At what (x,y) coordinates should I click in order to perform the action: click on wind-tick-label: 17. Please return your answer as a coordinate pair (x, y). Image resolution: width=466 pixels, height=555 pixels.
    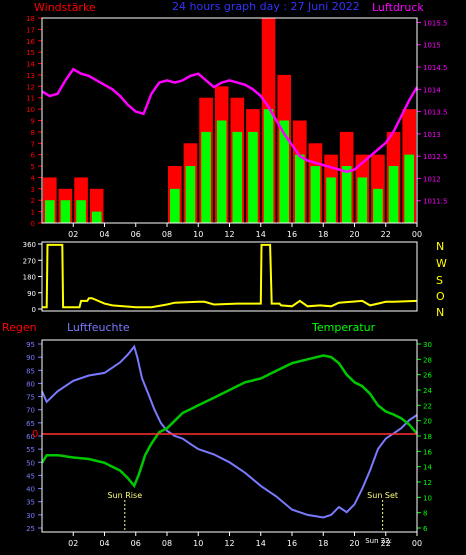
    Looking at the image, I should click on (30, 30).